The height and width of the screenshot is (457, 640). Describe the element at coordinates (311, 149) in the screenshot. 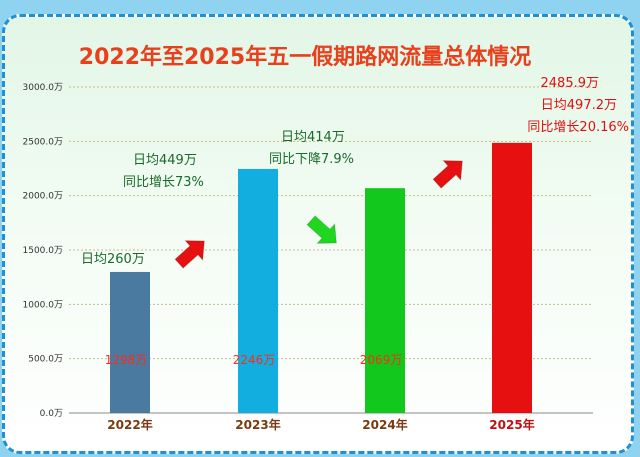

I see `annotation-2024: 日均414万 同比下降7.9%` at that location.